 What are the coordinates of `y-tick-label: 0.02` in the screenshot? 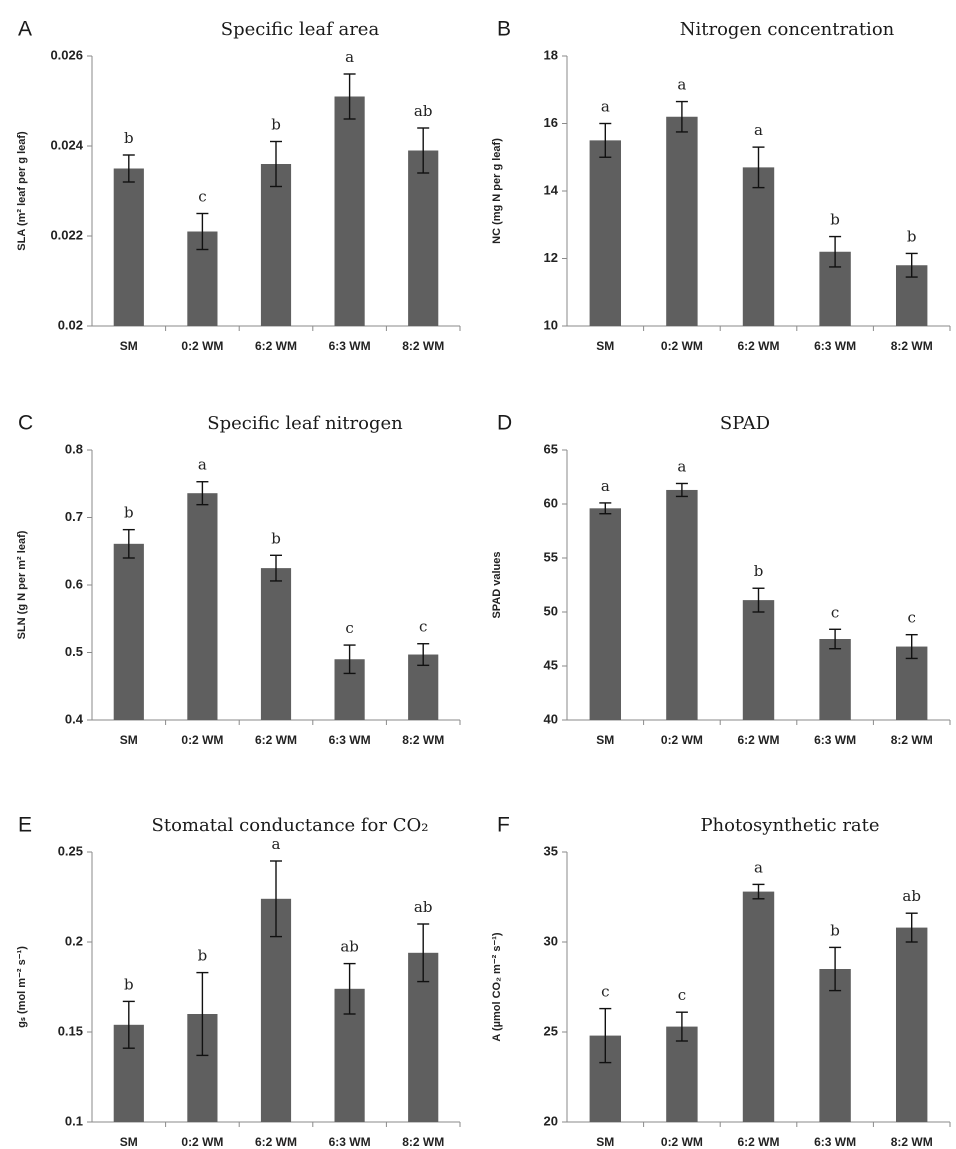 It's located at (70, 324).